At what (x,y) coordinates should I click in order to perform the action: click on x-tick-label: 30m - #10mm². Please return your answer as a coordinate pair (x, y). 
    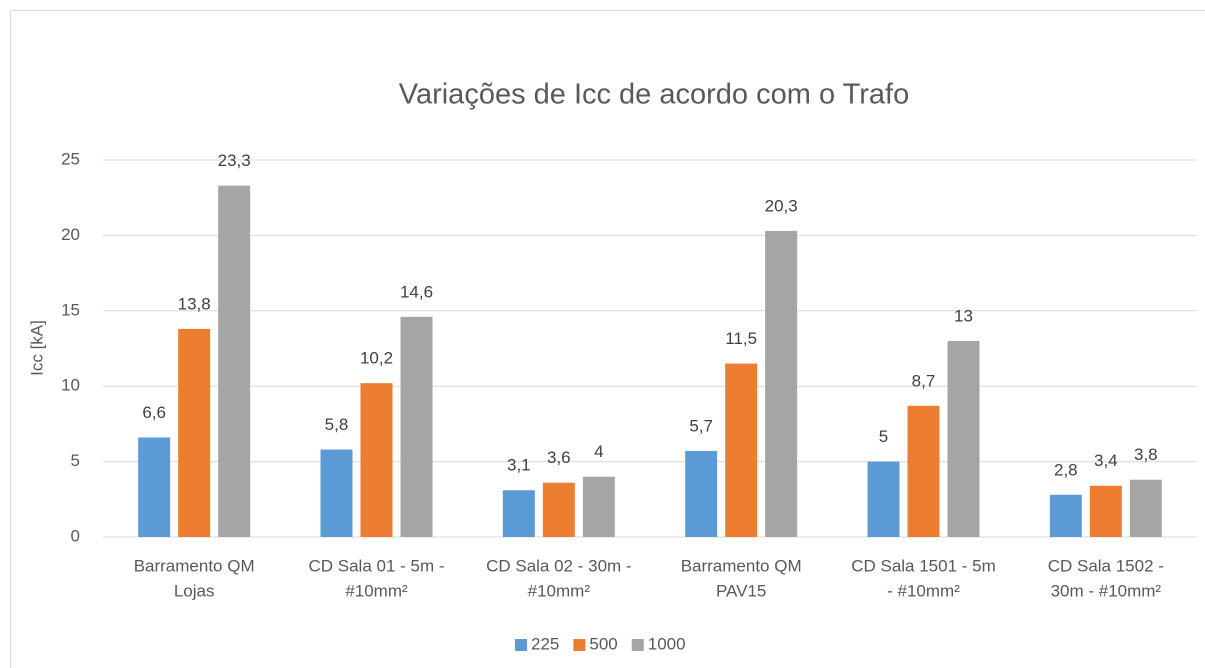
    Looking at the image, I should click on (1106, 590).